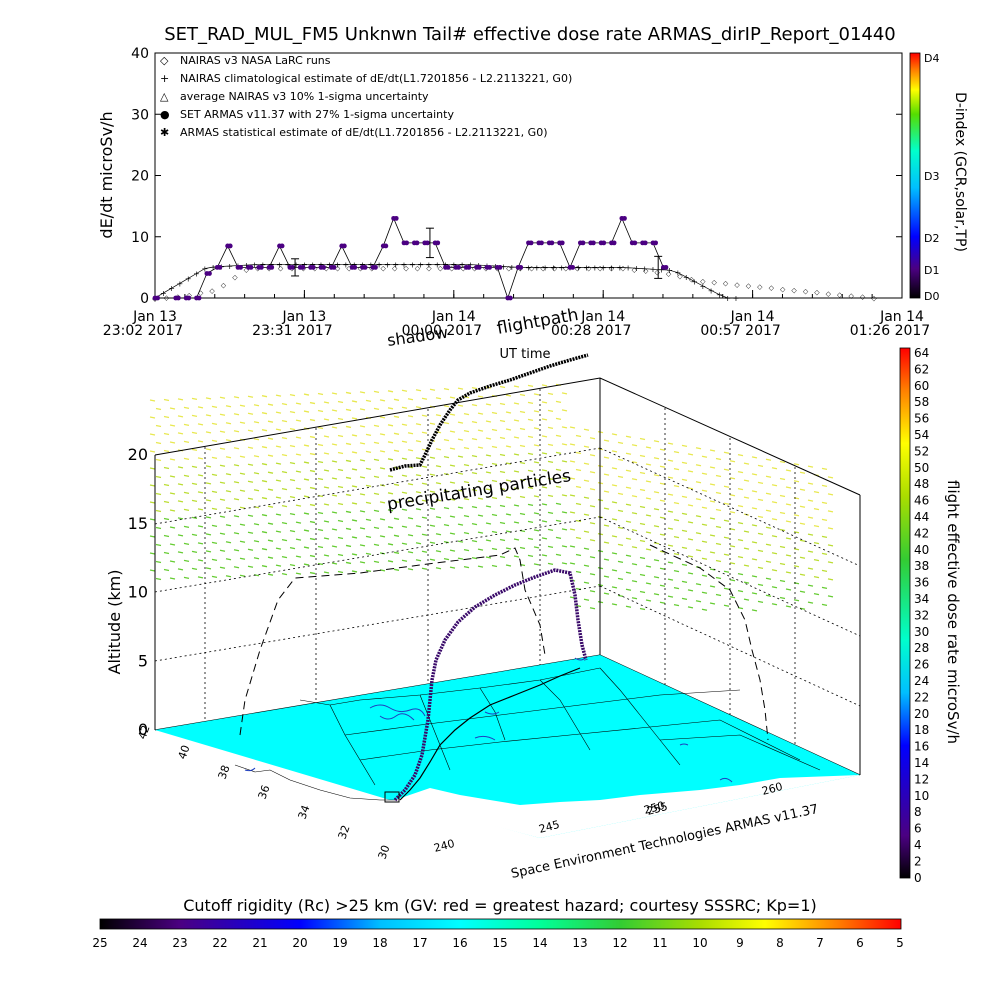 The image size is (1000, 1000). Describe the element at coordinates (140, 177) in the screenshot. I see `top-y-tick-label: 20` at that location.